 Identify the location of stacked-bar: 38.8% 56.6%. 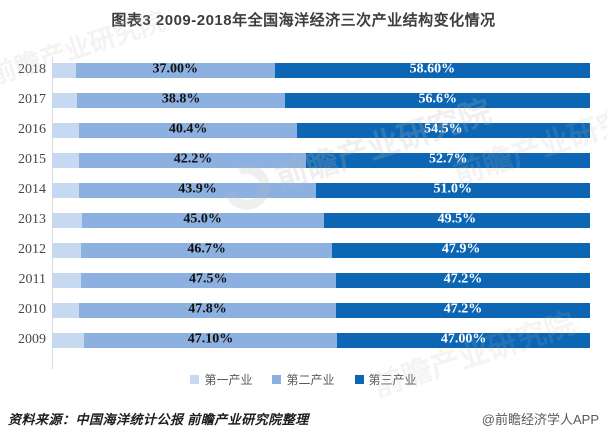
(321, 99).